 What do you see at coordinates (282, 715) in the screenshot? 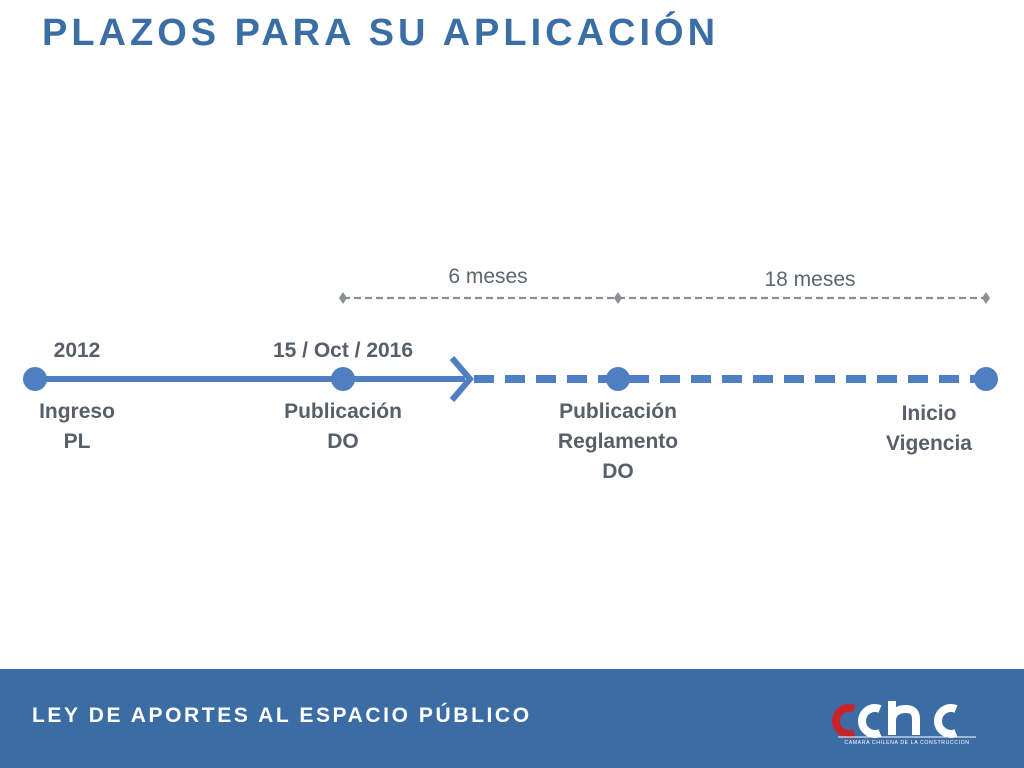
I see `footer-title: LEY DE APORTES AL ESPACIO PÚBLICO` at bounding box center [282, 715].